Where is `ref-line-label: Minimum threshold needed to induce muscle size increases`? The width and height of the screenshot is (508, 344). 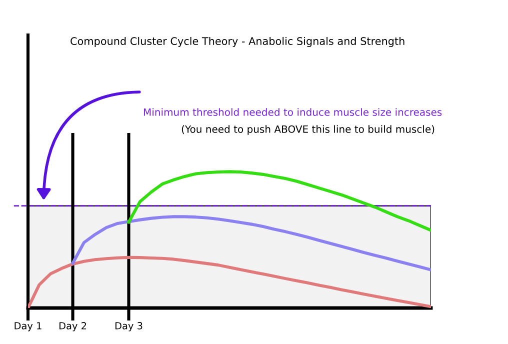 ref-line-label: Minimum threshold needed to induce muscle size increases is located at coordinates (293, 112).